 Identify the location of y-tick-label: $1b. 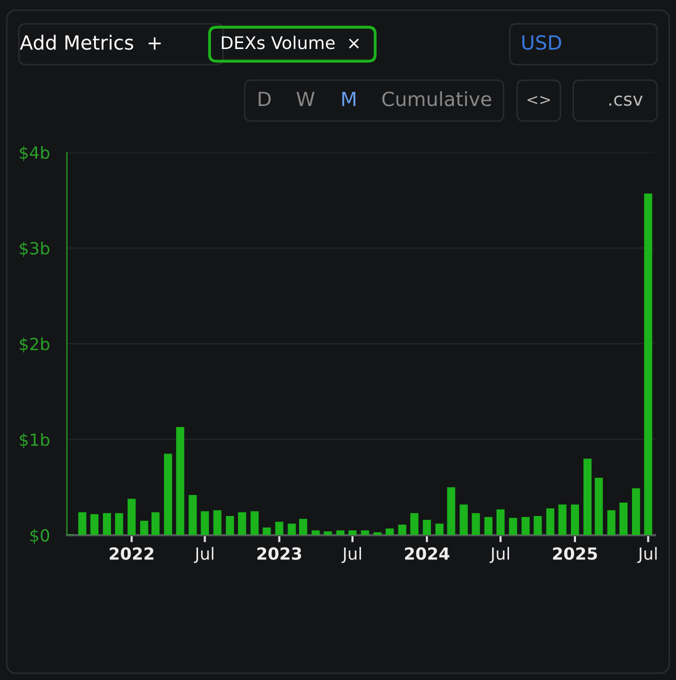
(35, 440).